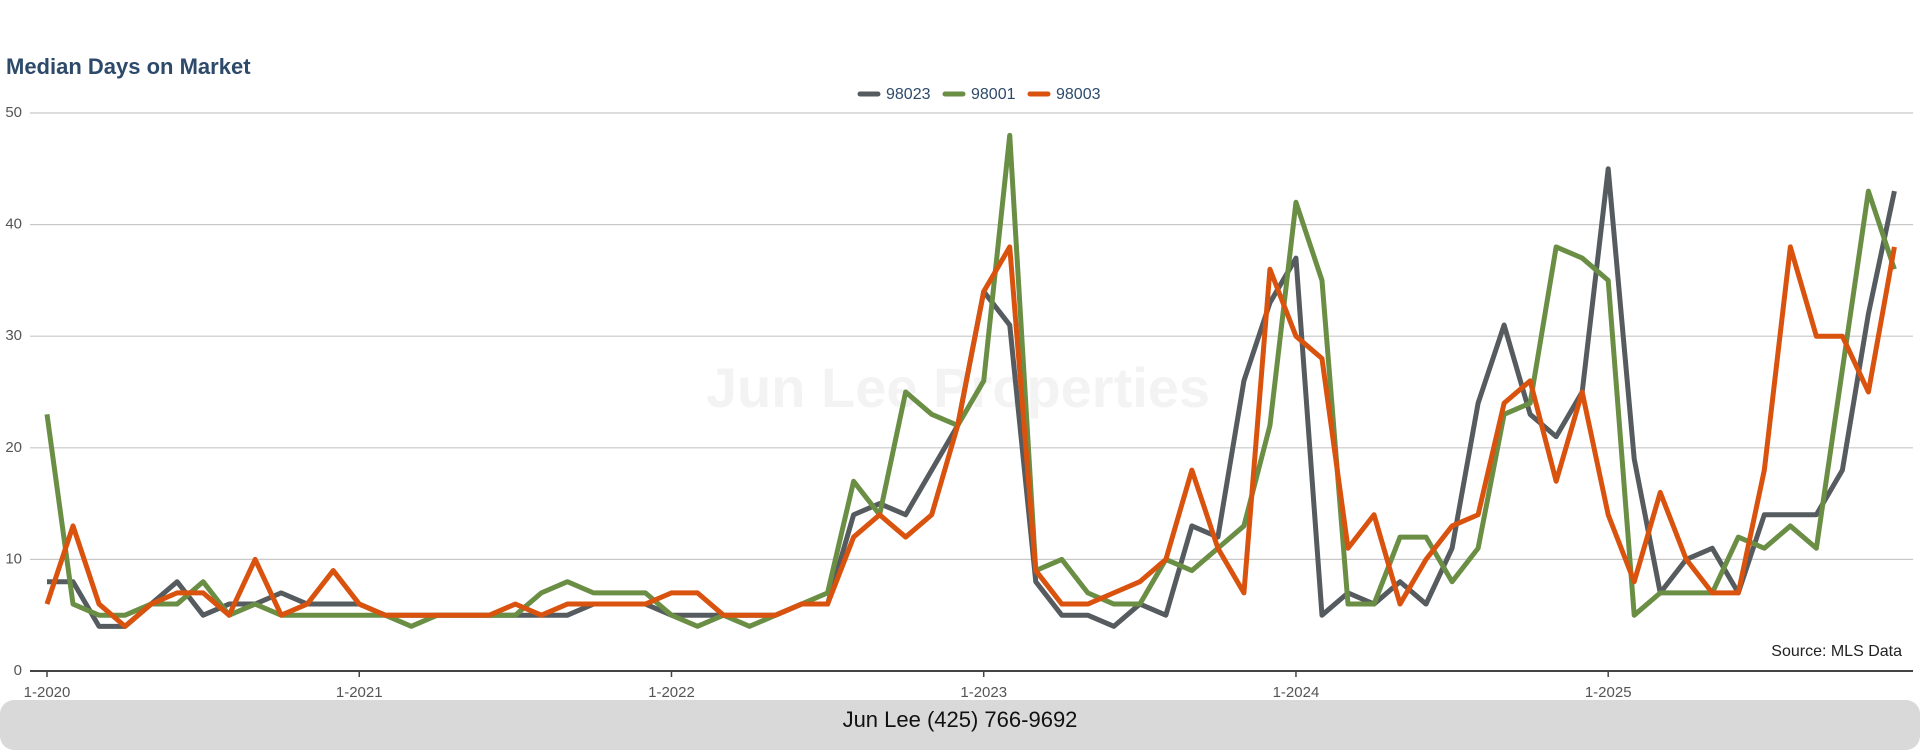 The image size is (1920, 755). I want to click on y-tick-label: 30, so click(13, 335).